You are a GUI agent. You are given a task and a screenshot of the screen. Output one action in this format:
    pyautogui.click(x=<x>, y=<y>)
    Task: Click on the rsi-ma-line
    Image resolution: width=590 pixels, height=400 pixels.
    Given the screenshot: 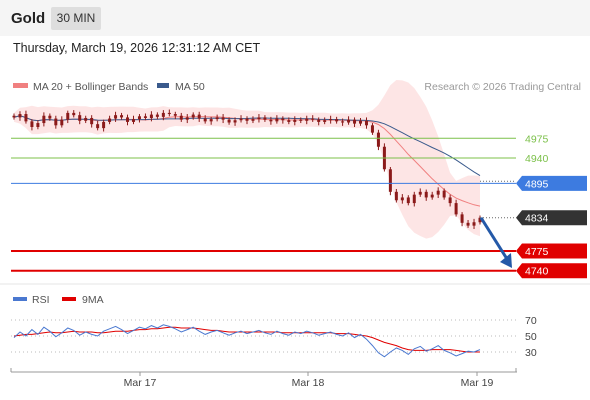 What is the action you would take?
    pyautogui.click(x=246, y=339)
    